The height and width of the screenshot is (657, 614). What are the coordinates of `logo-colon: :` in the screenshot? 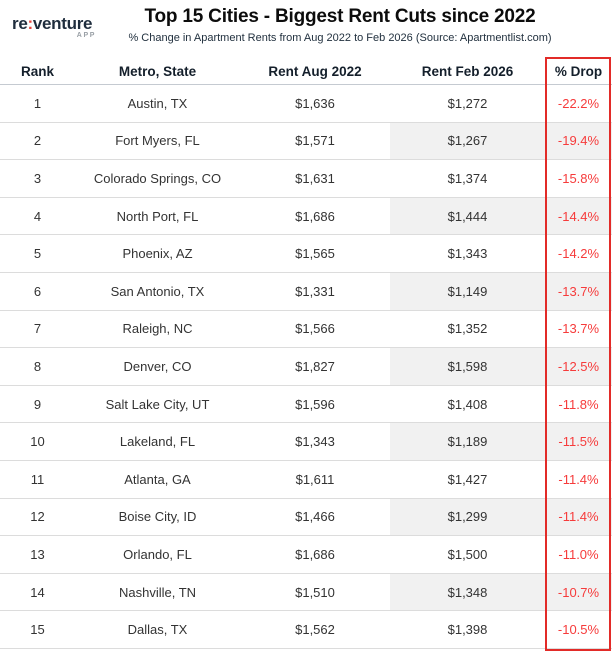 It's located at (30, 23).